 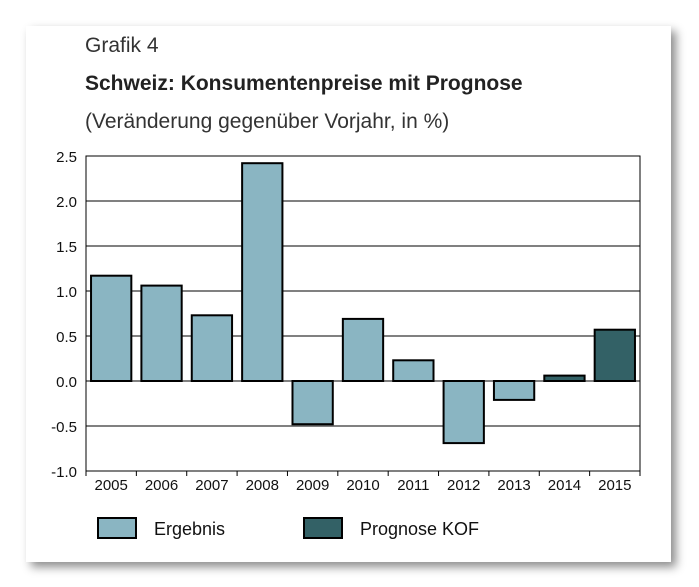 What do you see at coordinates (211, 485) in the screenshot?
I see `x-tick-label: 2007` at bounding box center [211, 485].